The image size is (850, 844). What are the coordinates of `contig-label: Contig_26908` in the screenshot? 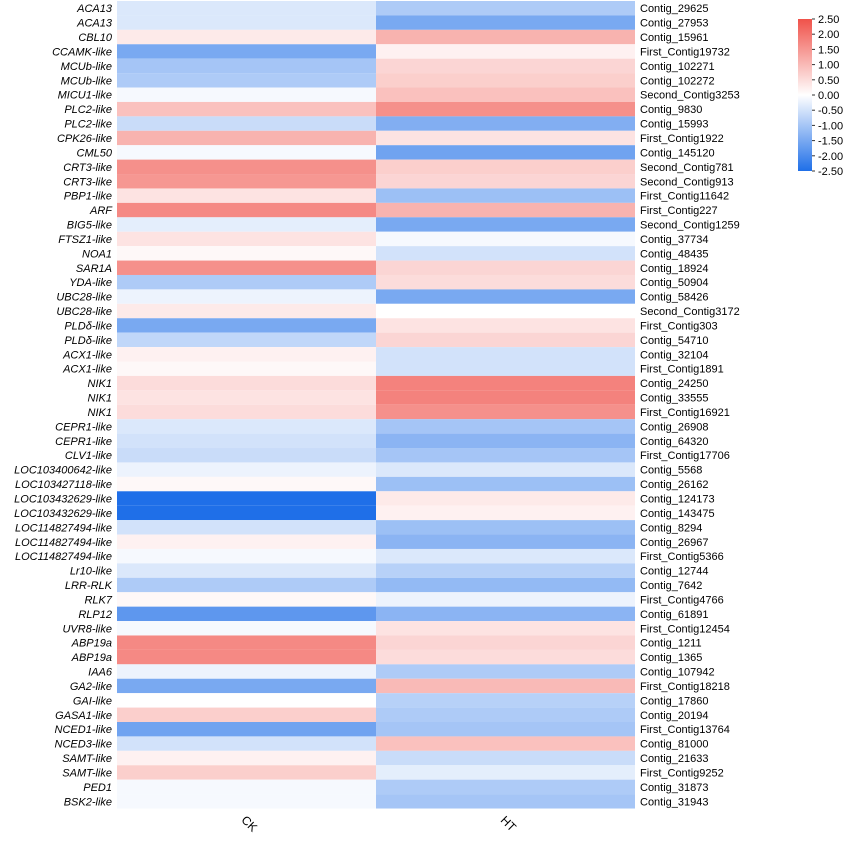 It's located at (674, 427).